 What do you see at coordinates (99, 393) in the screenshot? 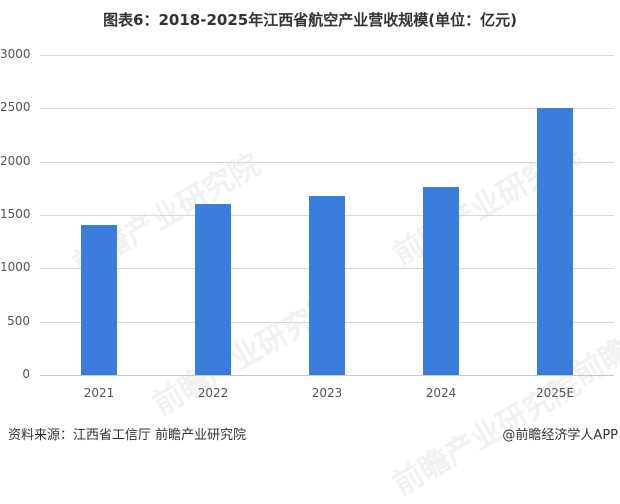
I see `x-tick-label: 2021` at bounding box center [99, 393].